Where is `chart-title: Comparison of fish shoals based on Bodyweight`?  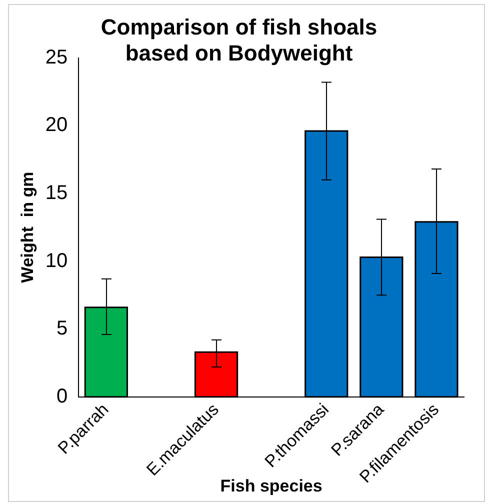
chart-title: Comparison of fish shoals based on Bodyweight is located at coordinates (239, 40).